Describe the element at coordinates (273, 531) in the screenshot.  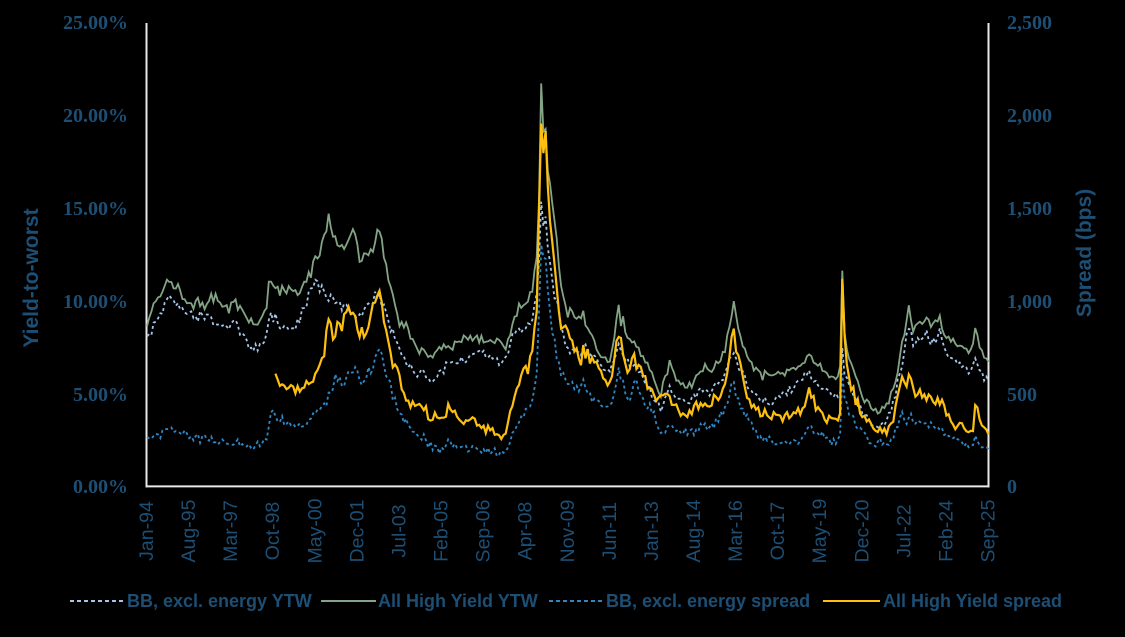
I see `svg-text: Oct-98` at that location.